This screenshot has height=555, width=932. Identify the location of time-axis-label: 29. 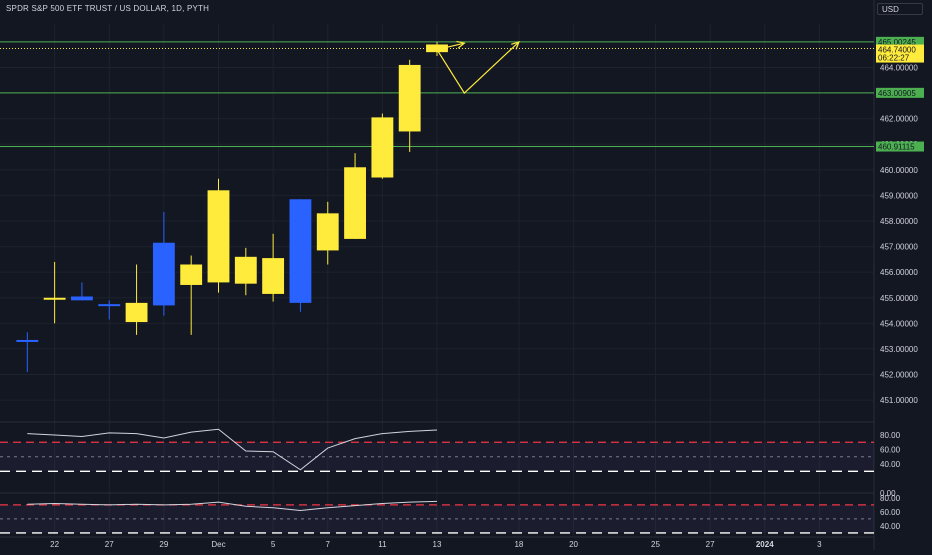
(163, 544).